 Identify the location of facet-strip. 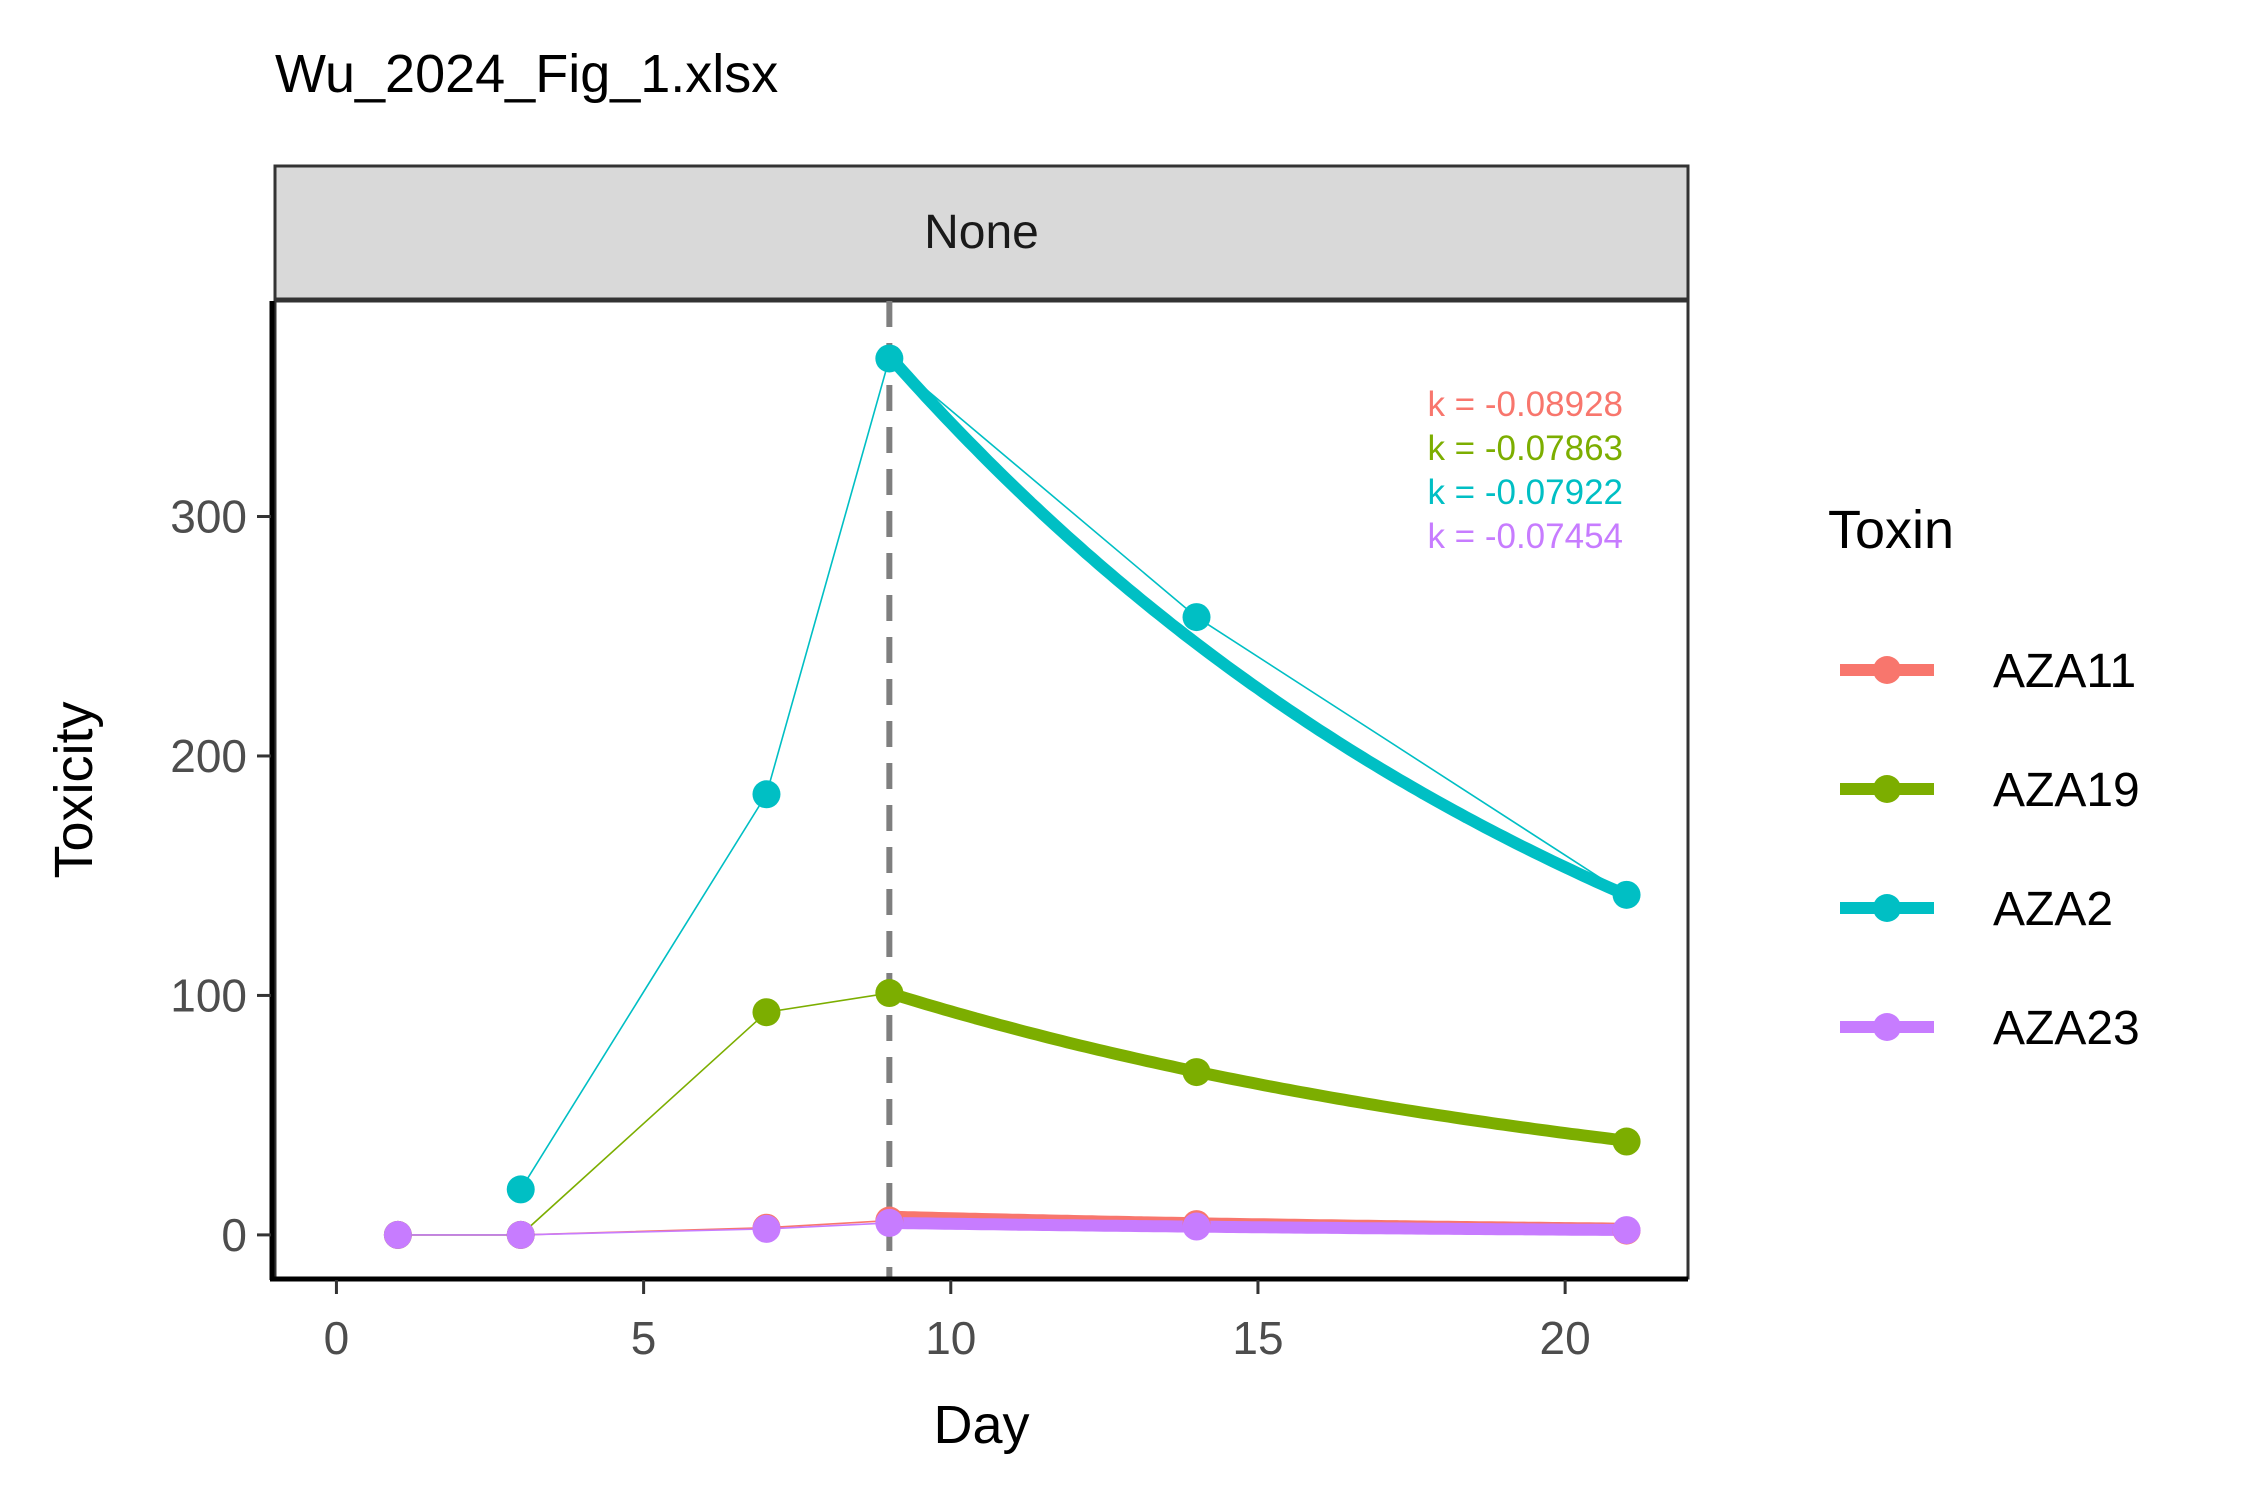
(981, 232).